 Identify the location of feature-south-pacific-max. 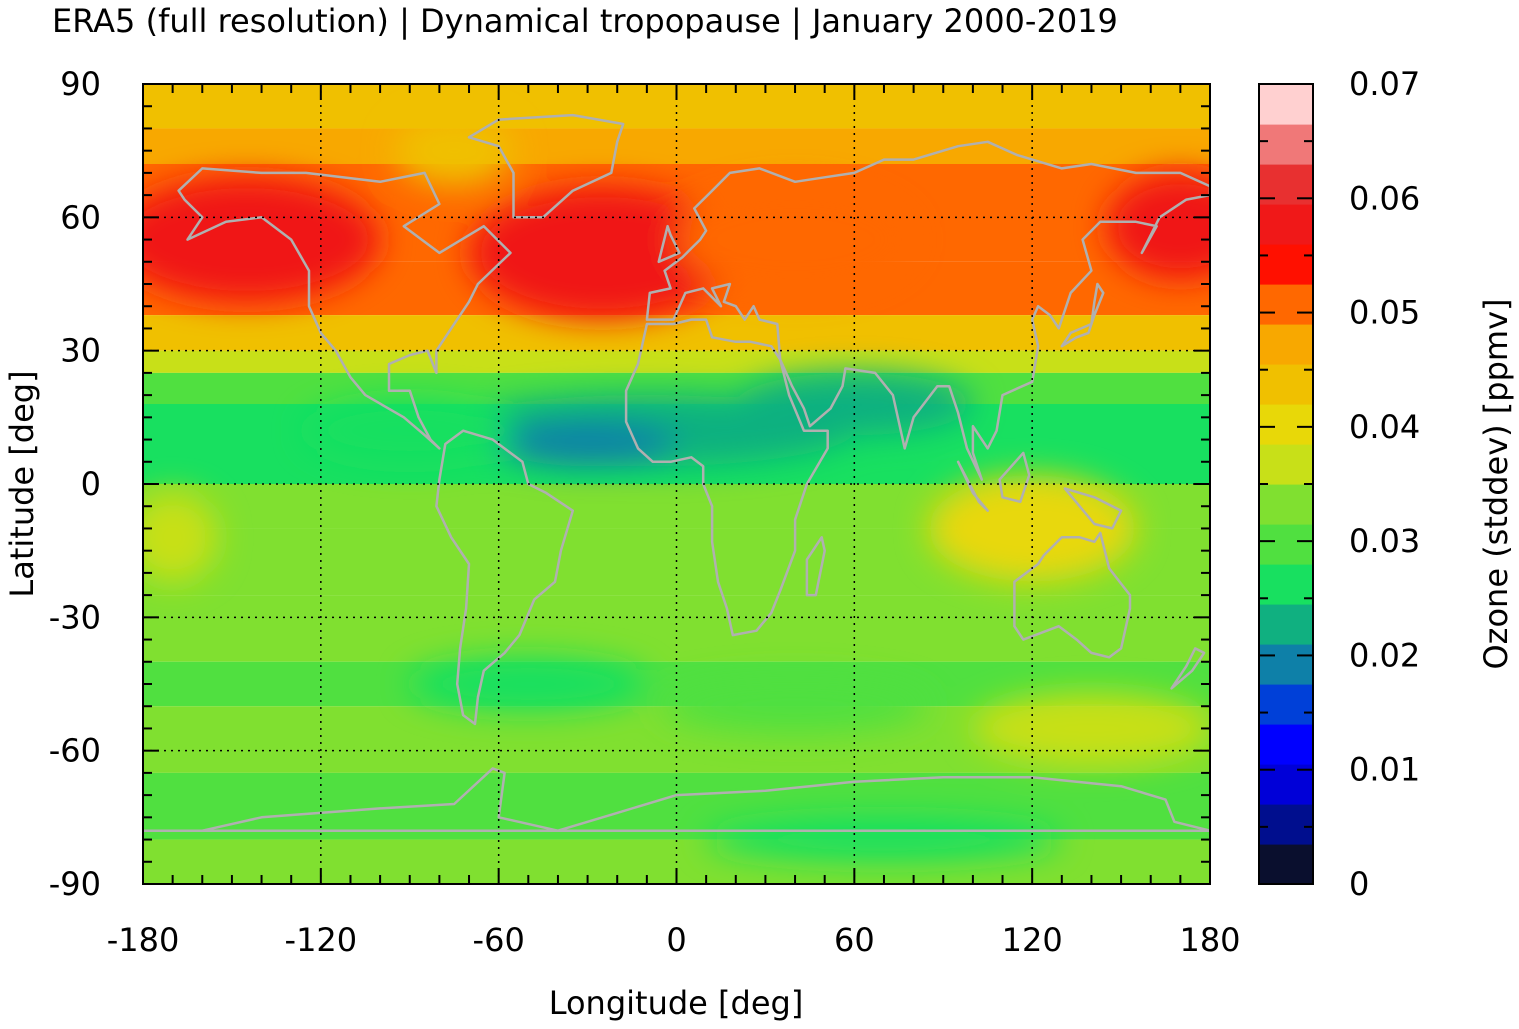
(1091, 728).